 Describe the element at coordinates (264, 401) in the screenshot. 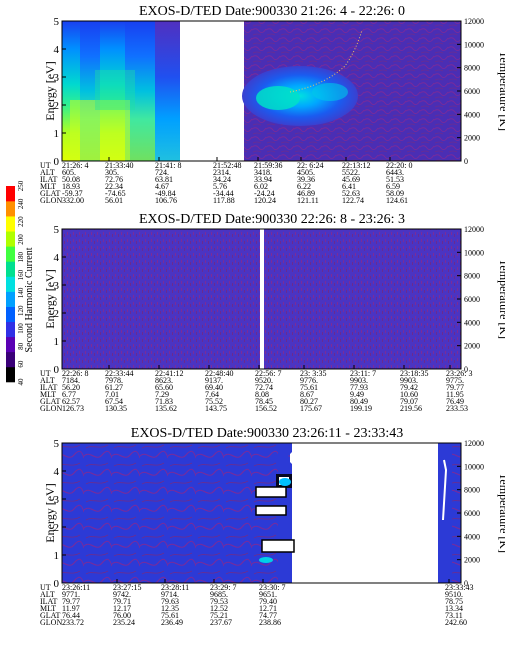

I see `table-cell: 78.45` at that location.